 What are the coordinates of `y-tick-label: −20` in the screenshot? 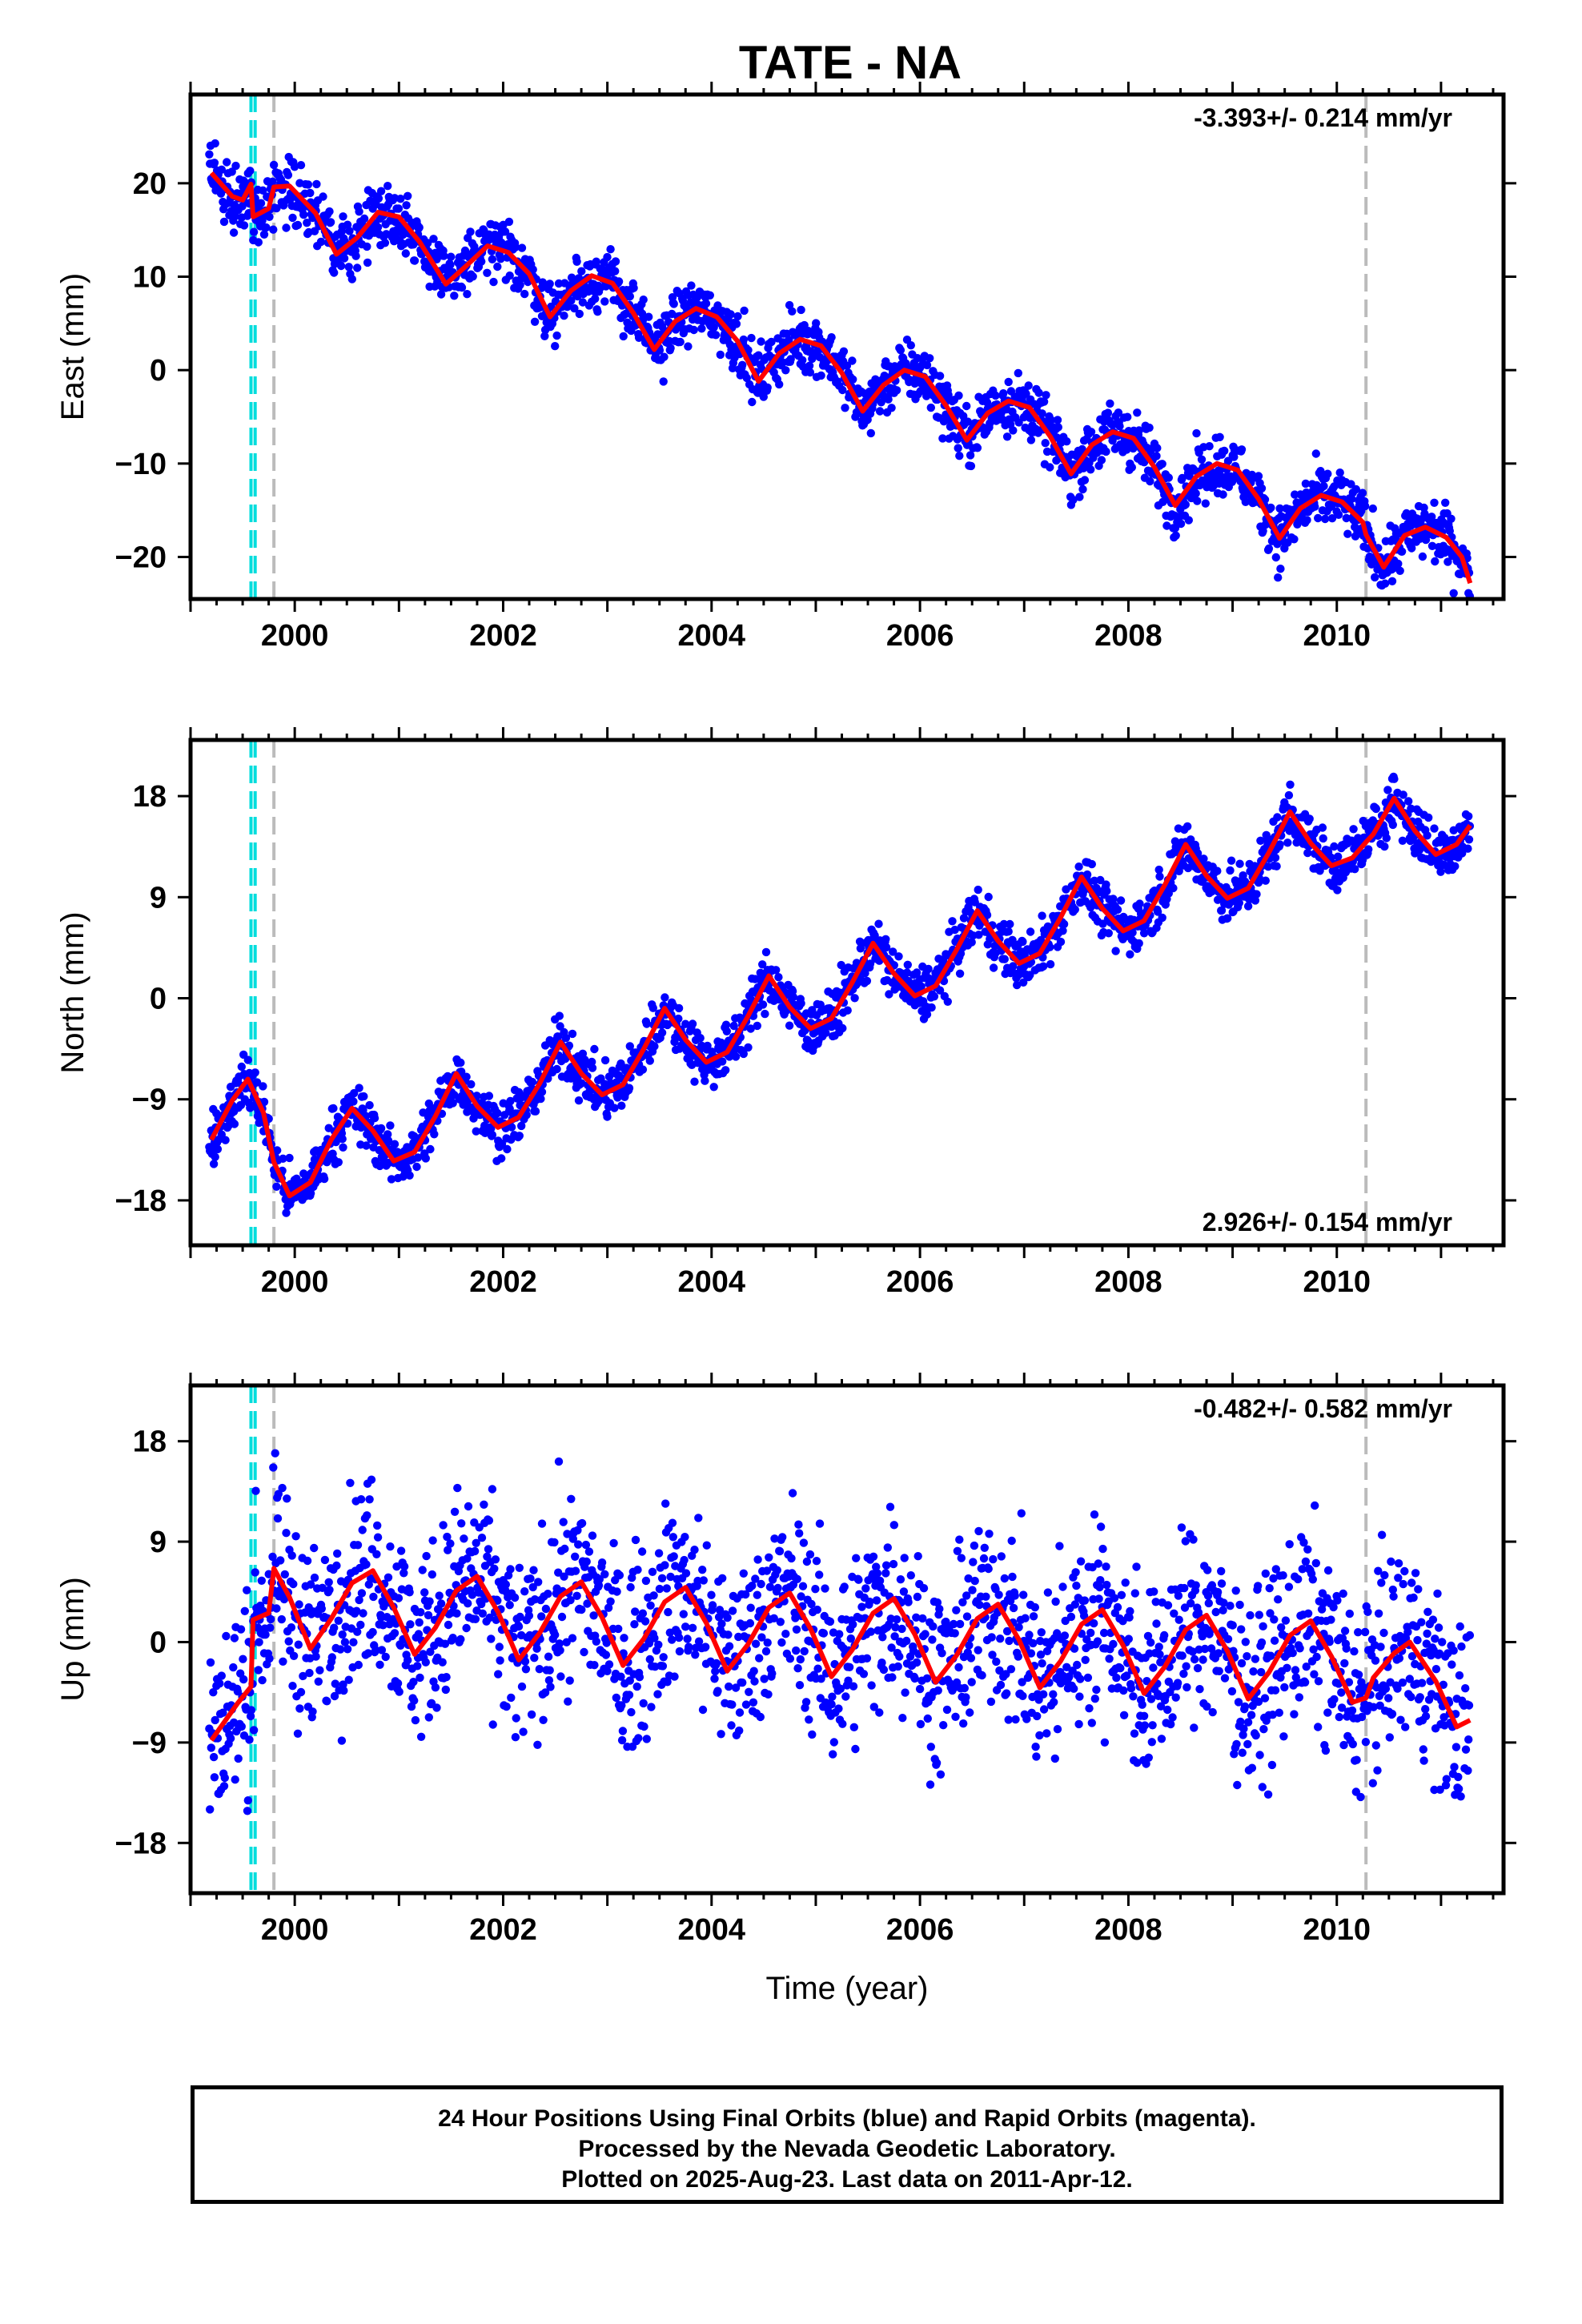 It's located at (141, 558).